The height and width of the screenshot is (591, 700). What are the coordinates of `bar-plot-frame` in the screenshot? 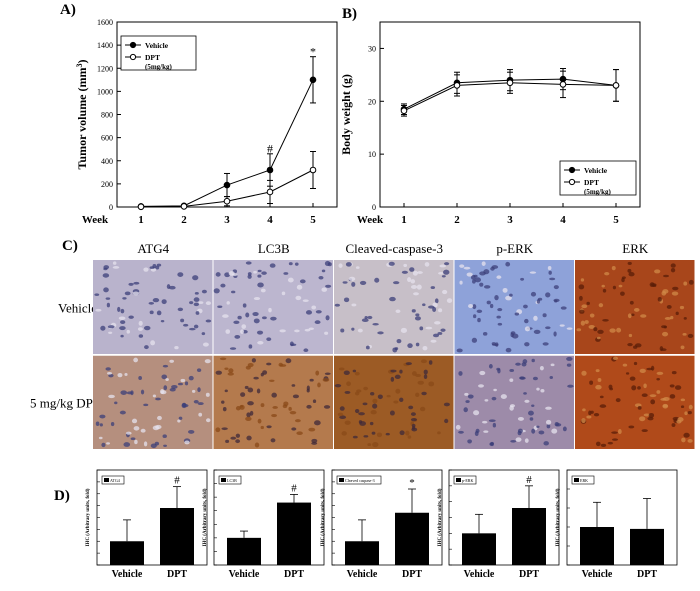 It's located at (622, 517).